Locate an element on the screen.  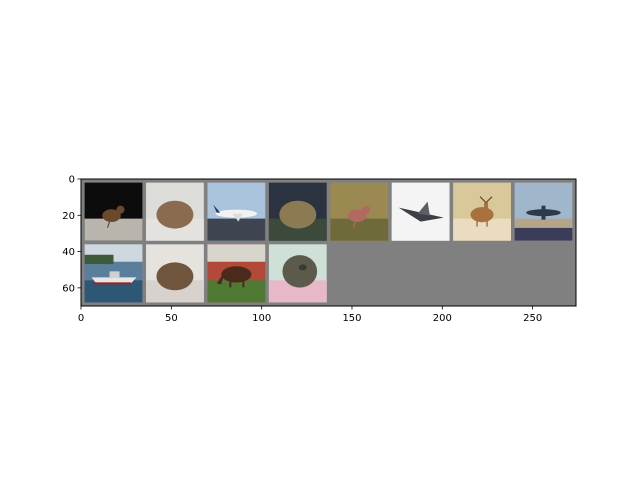
y-tick-label: 0 is located at coordinates (72, 180).